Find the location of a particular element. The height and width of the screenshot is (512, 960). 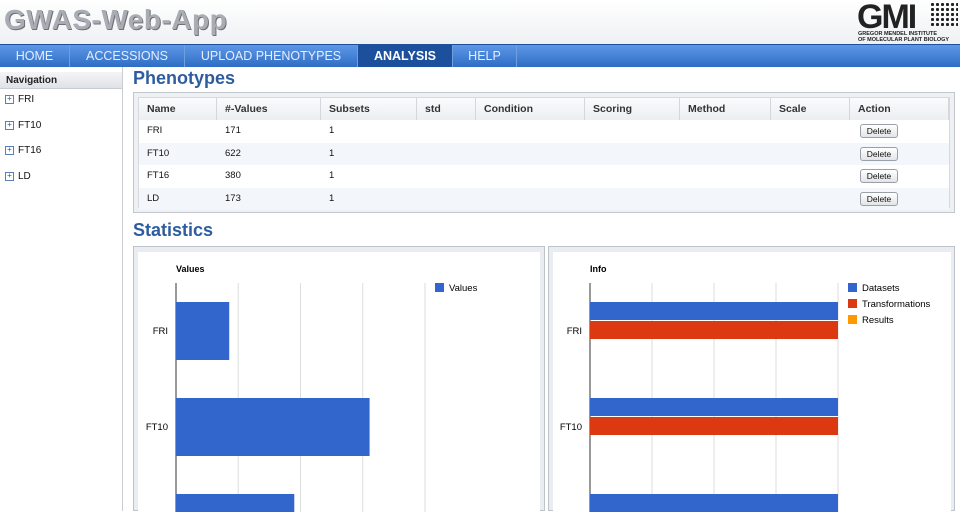

nav-item: ACCESSIONS is located at coordinates (127, 56).